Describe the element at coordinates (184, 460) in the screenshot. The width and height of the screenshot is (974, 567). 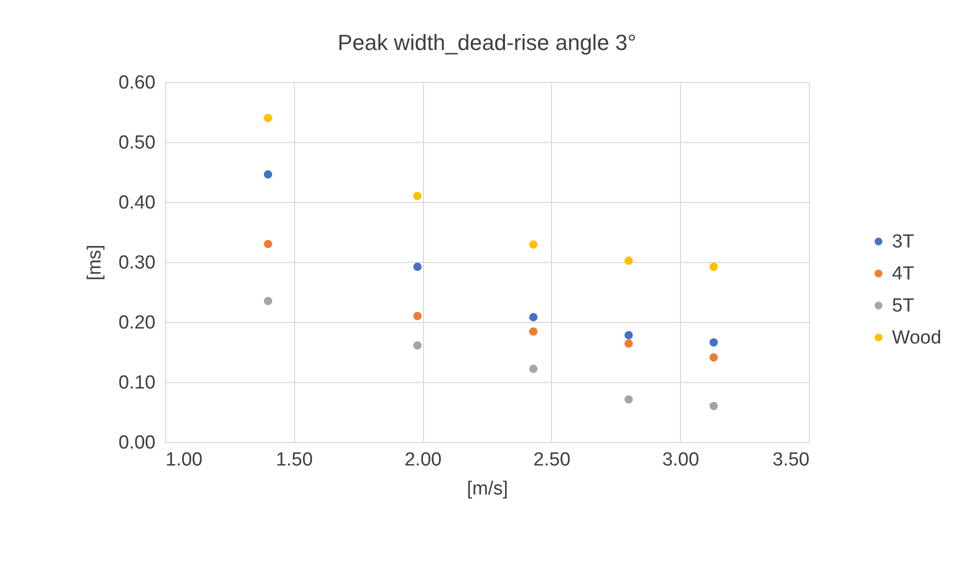
I see `x-tick-label: 1.00` at that location.